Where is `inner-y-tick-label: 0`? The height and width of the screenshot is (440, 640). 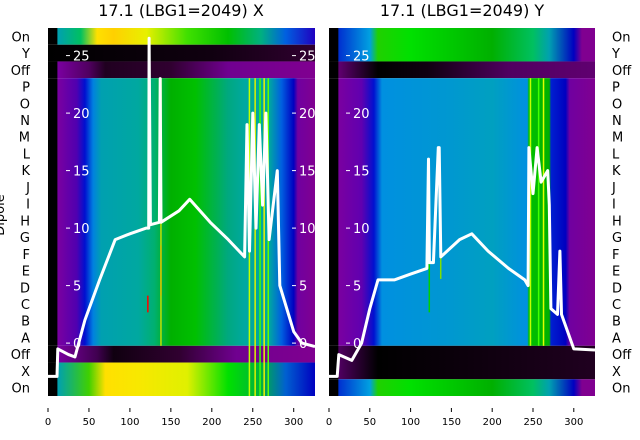 inner-y-tick-label: 0 is located at coordinates (357, 344).